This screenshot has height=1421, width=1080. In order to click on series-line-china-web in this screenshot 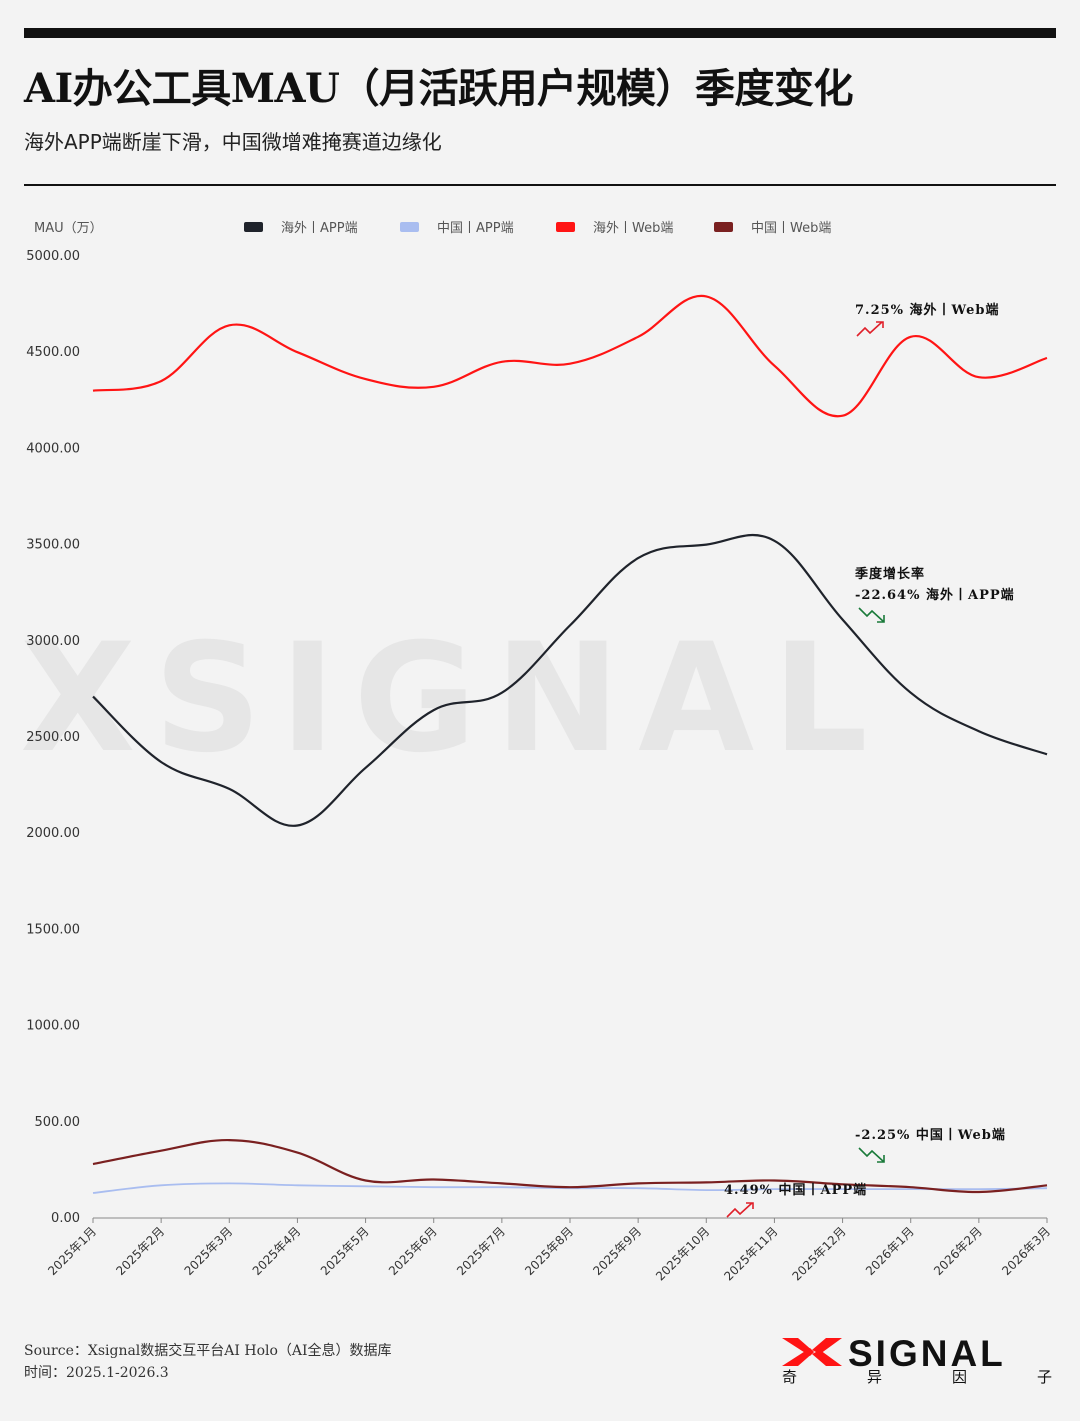, I will do `click(570, 1166)`.